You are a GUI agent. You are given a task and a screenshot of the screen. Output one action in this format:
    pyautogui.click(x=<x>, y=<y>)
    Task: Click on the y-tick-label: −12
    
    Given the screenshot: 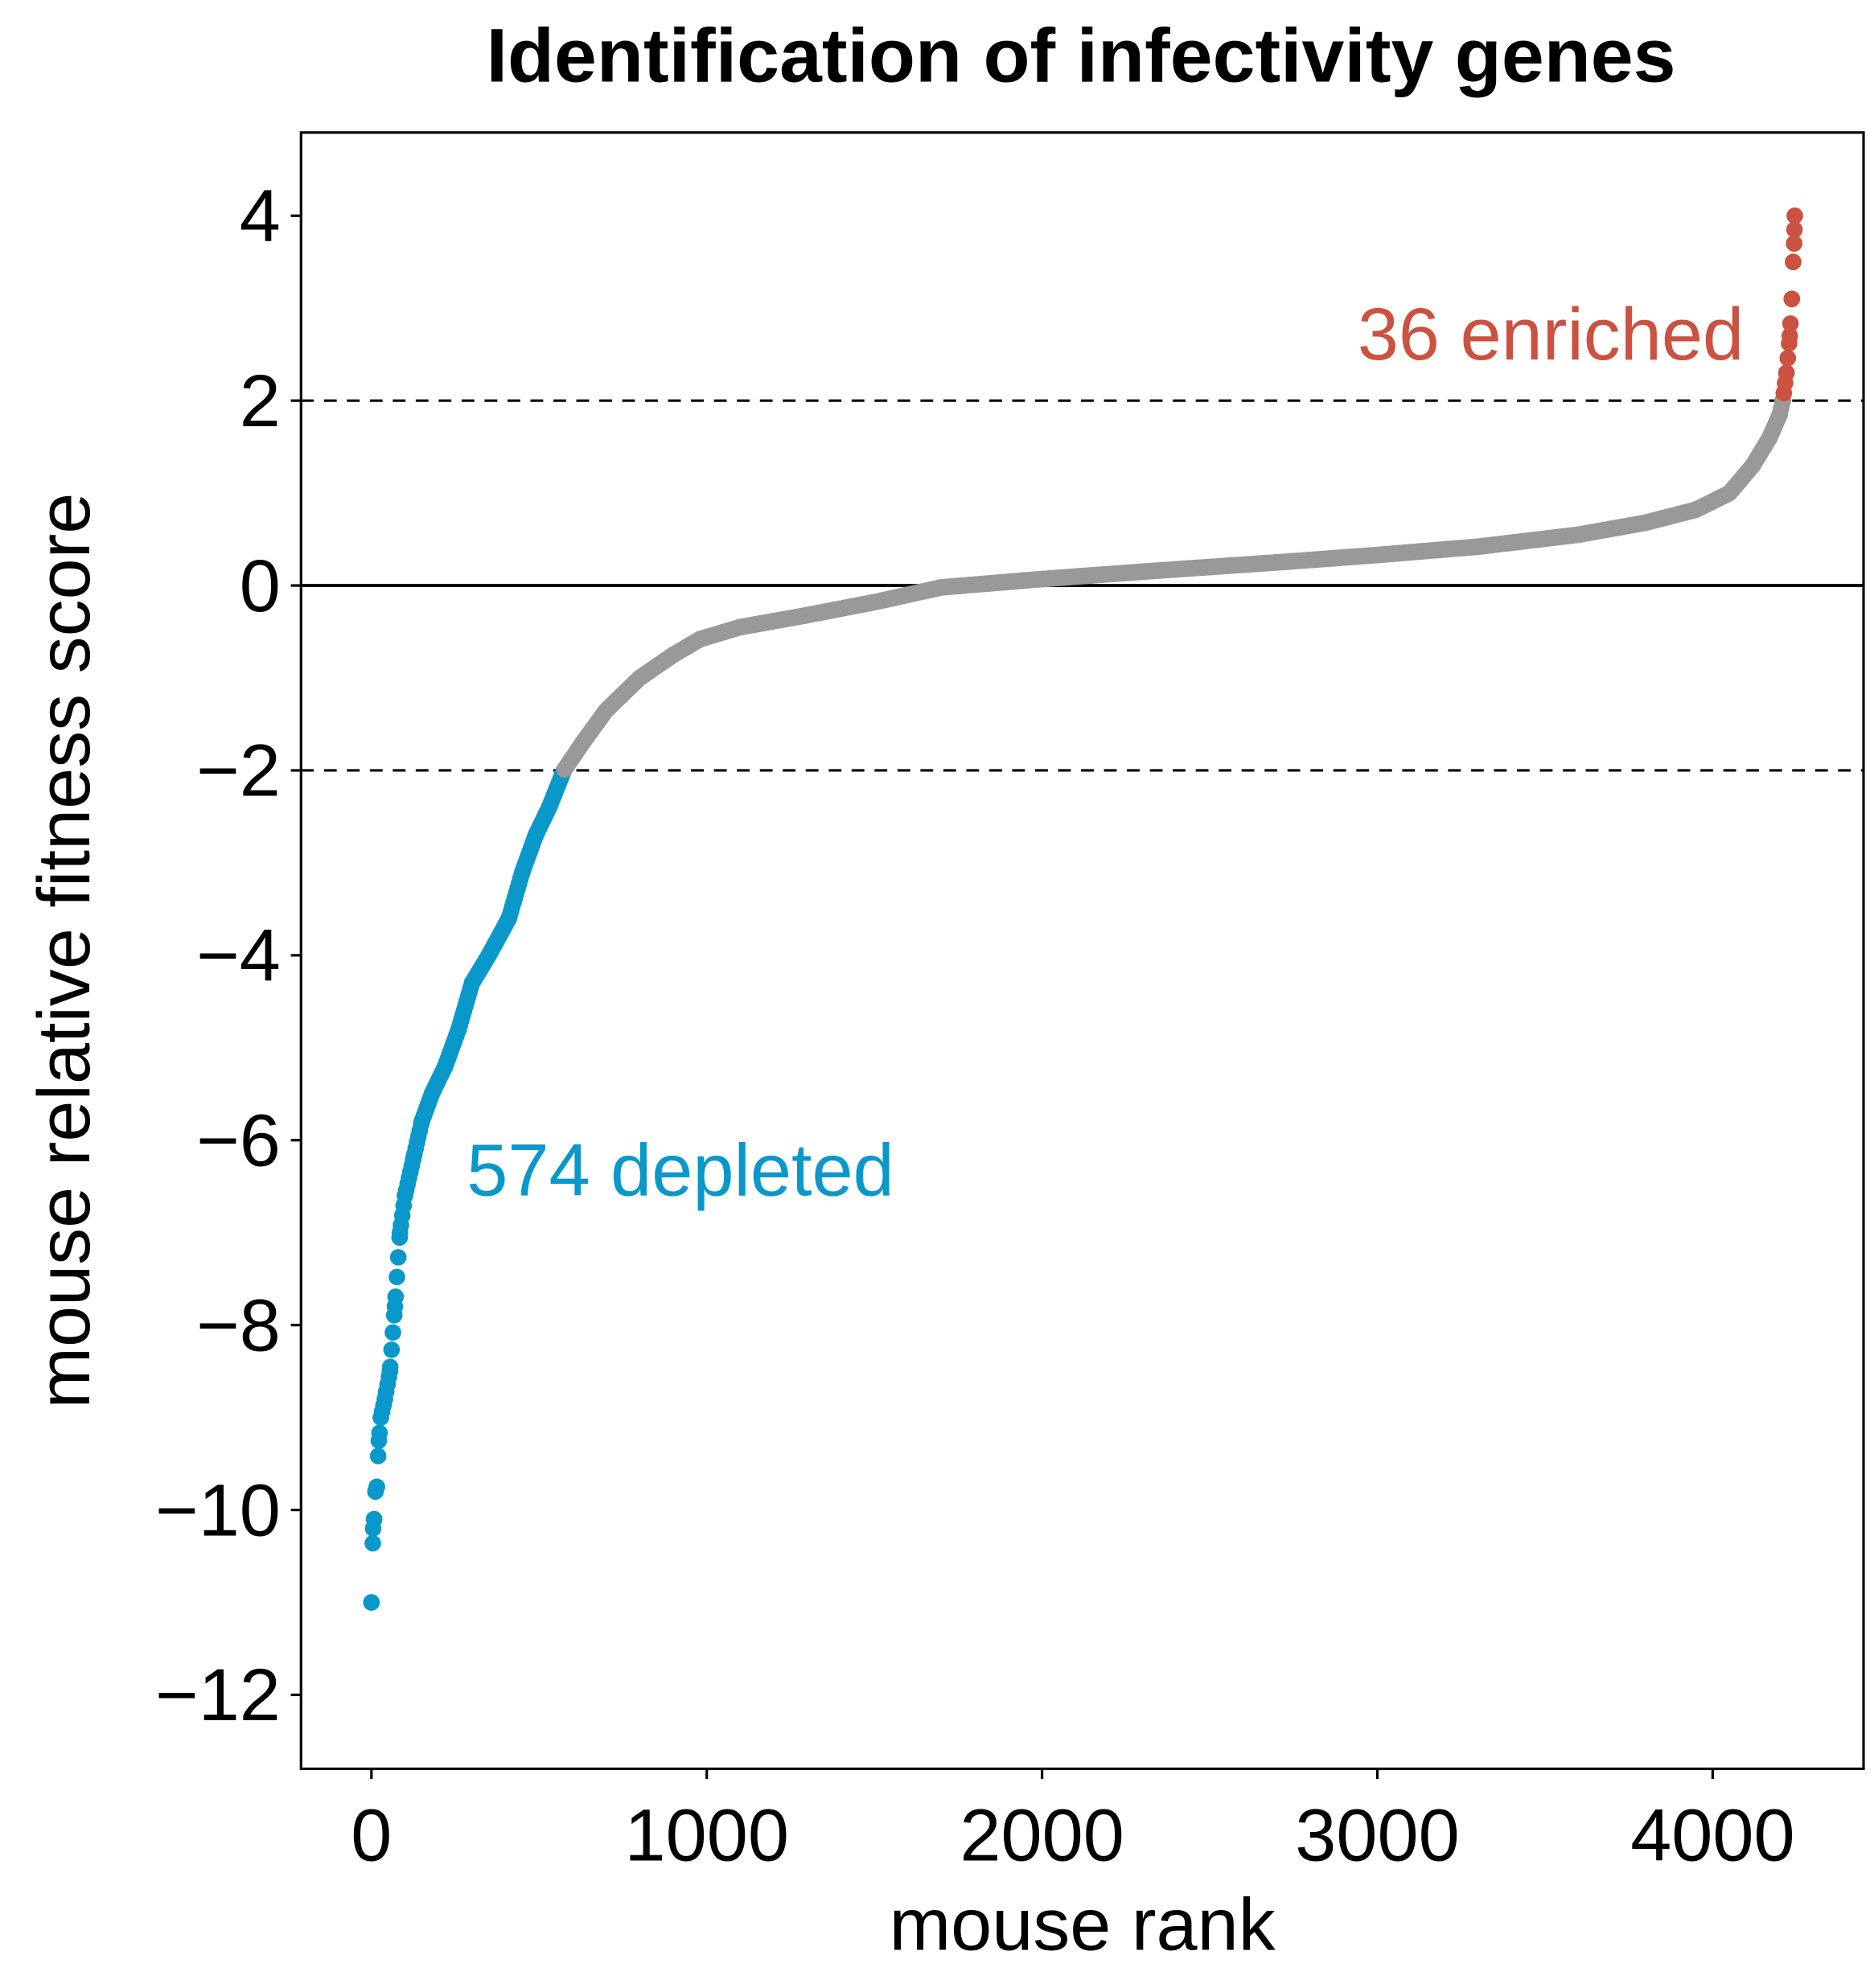 What is the action you would take?
    pyautogui.click(x=218, y=1695)
    